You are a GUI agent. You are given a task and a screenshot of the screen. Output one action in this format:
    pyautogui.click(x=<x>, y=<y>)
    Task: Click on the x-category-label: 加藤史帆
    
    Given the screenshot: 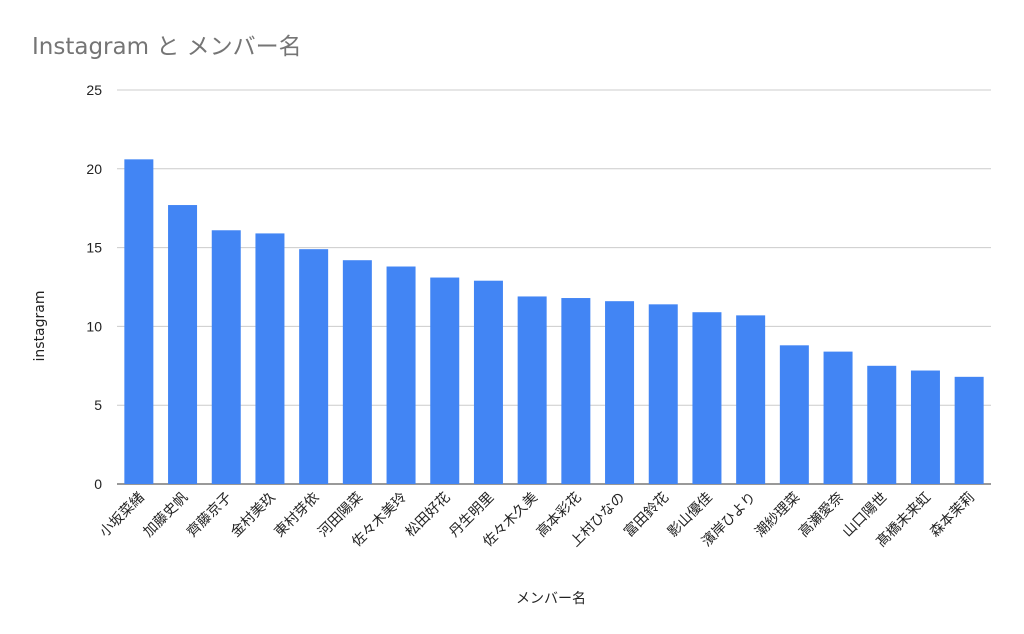 What is the action you would take?
    pyautogui.click(x=165, y=515)
    